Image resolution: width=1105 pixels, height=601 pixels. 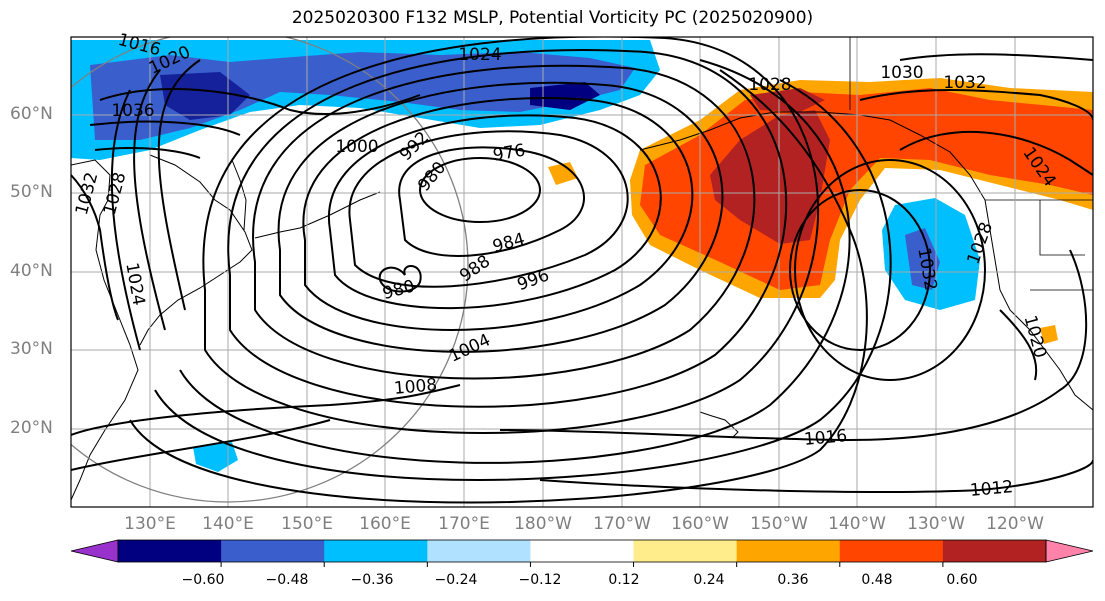 I want to click on lon-label: 140°E, so click(x=228, y=524).